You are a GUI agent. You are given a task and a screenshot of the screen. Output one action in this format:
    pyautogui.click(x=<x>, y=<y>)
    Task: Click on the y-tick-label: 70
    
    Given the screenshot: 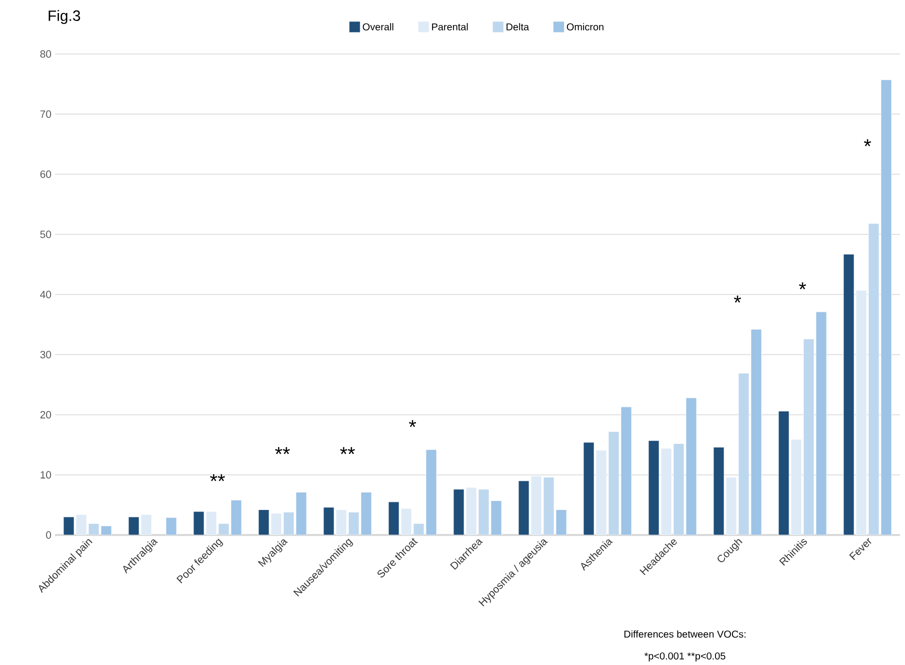 What is the action you would take?
    pyautogui.click(x=46, y=114)
    